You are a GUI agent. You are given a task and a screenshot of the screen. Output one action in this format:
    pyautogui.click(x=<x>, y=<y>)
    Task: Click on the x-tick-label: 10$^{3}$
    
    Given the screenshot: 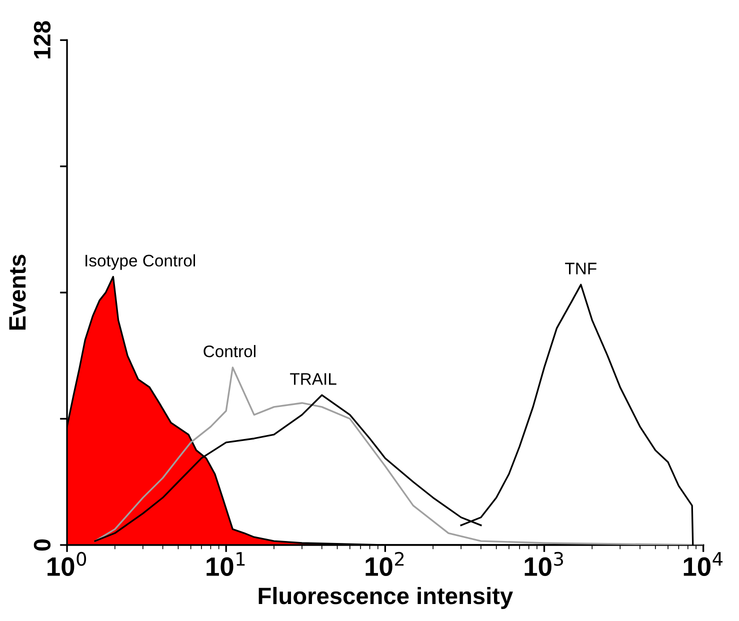 What is the action you would take?
    pyautogui.click(x=544, y=564)
    